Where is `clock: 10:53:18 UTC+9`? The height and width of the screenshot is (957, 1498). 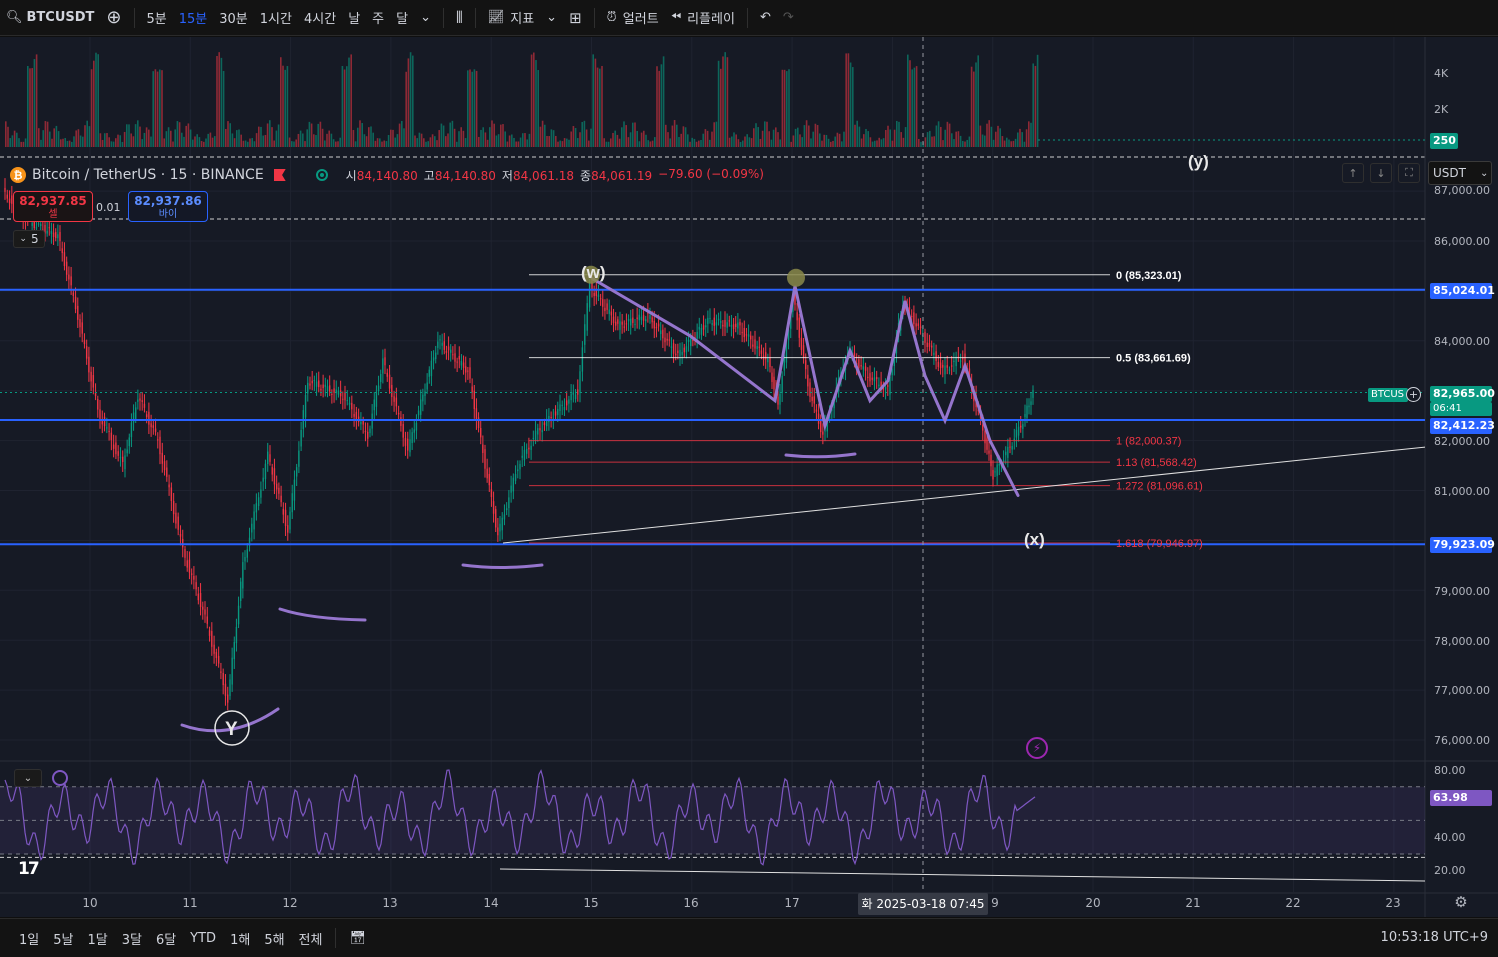
clock: 10:53:18 UTC+9 is located at coordinates (1434, 937).